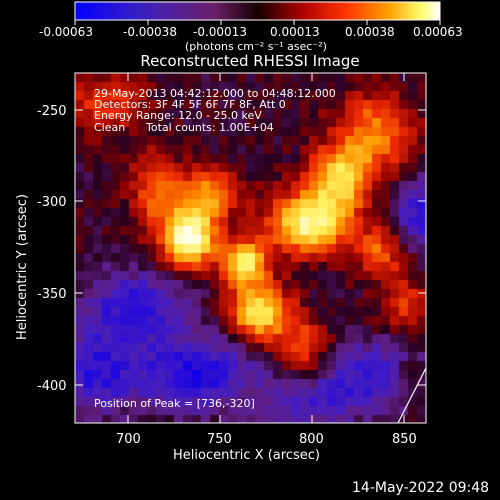 This screenshot has width=500, height=500. Describe the element at coordinates (421, 488) in the screenshot. I see `footer-timestamp: 14-May-2022 09:48` at that location.